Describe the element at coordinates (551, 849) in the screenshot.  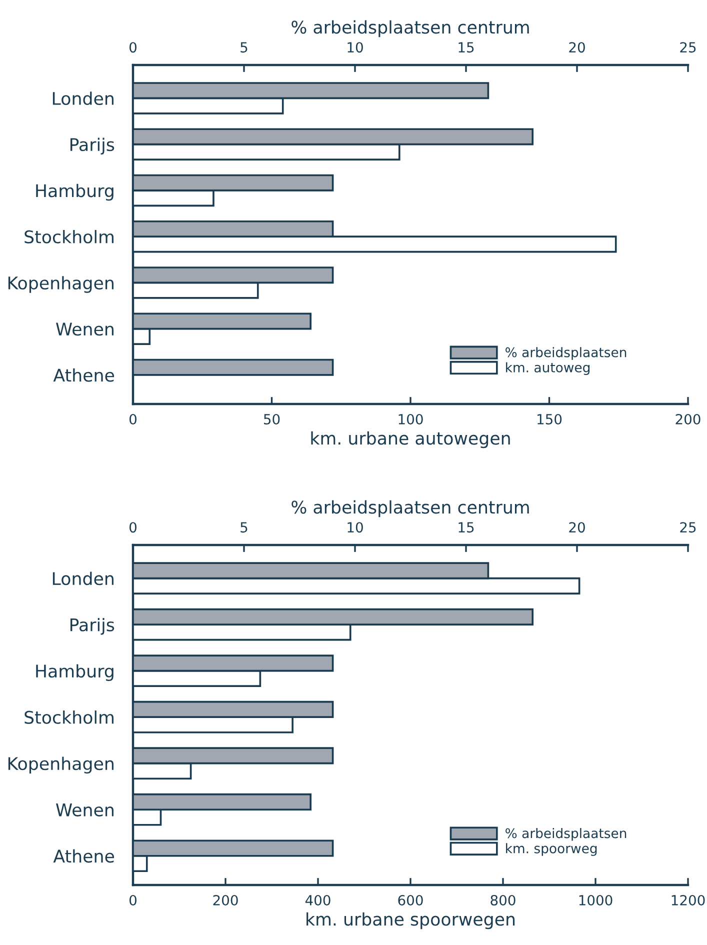
I see `legend-label: km. spoorweg` at that location.